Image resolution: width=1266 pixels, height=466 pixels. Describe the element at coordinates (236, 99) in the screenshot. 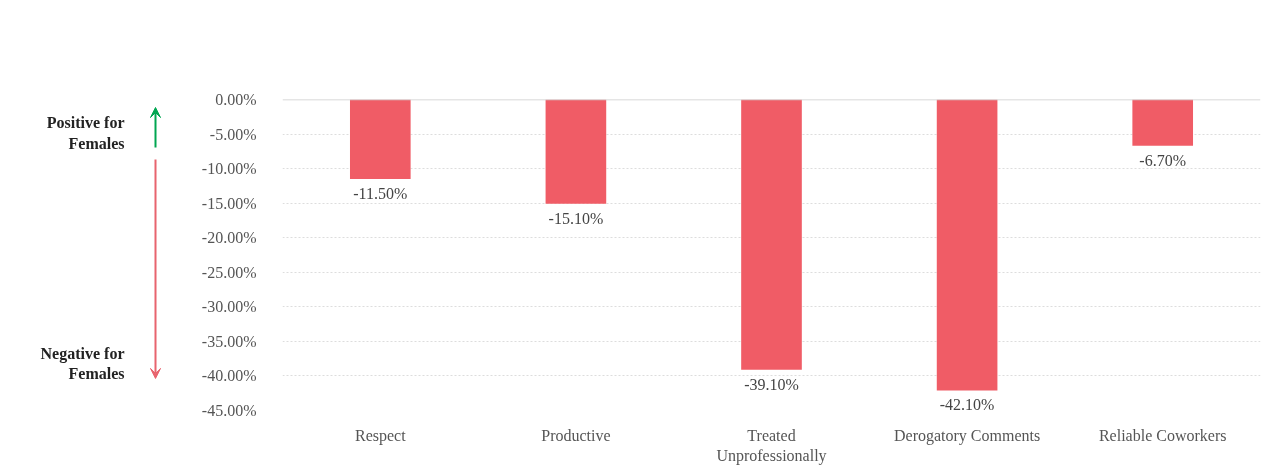

I see `y-tick-label: 0.00%` at that location.